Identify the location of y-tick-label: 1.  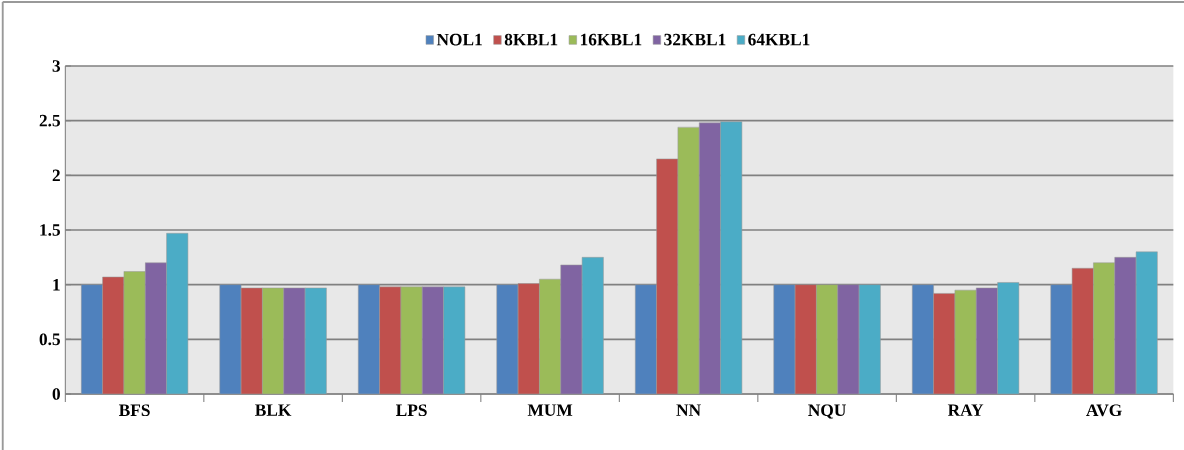
(56, 284).